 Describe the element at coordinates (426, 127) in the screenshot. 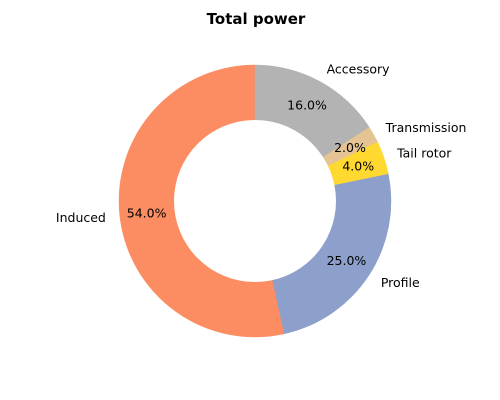

I see `category-label-transmission: Transmission` at that location.